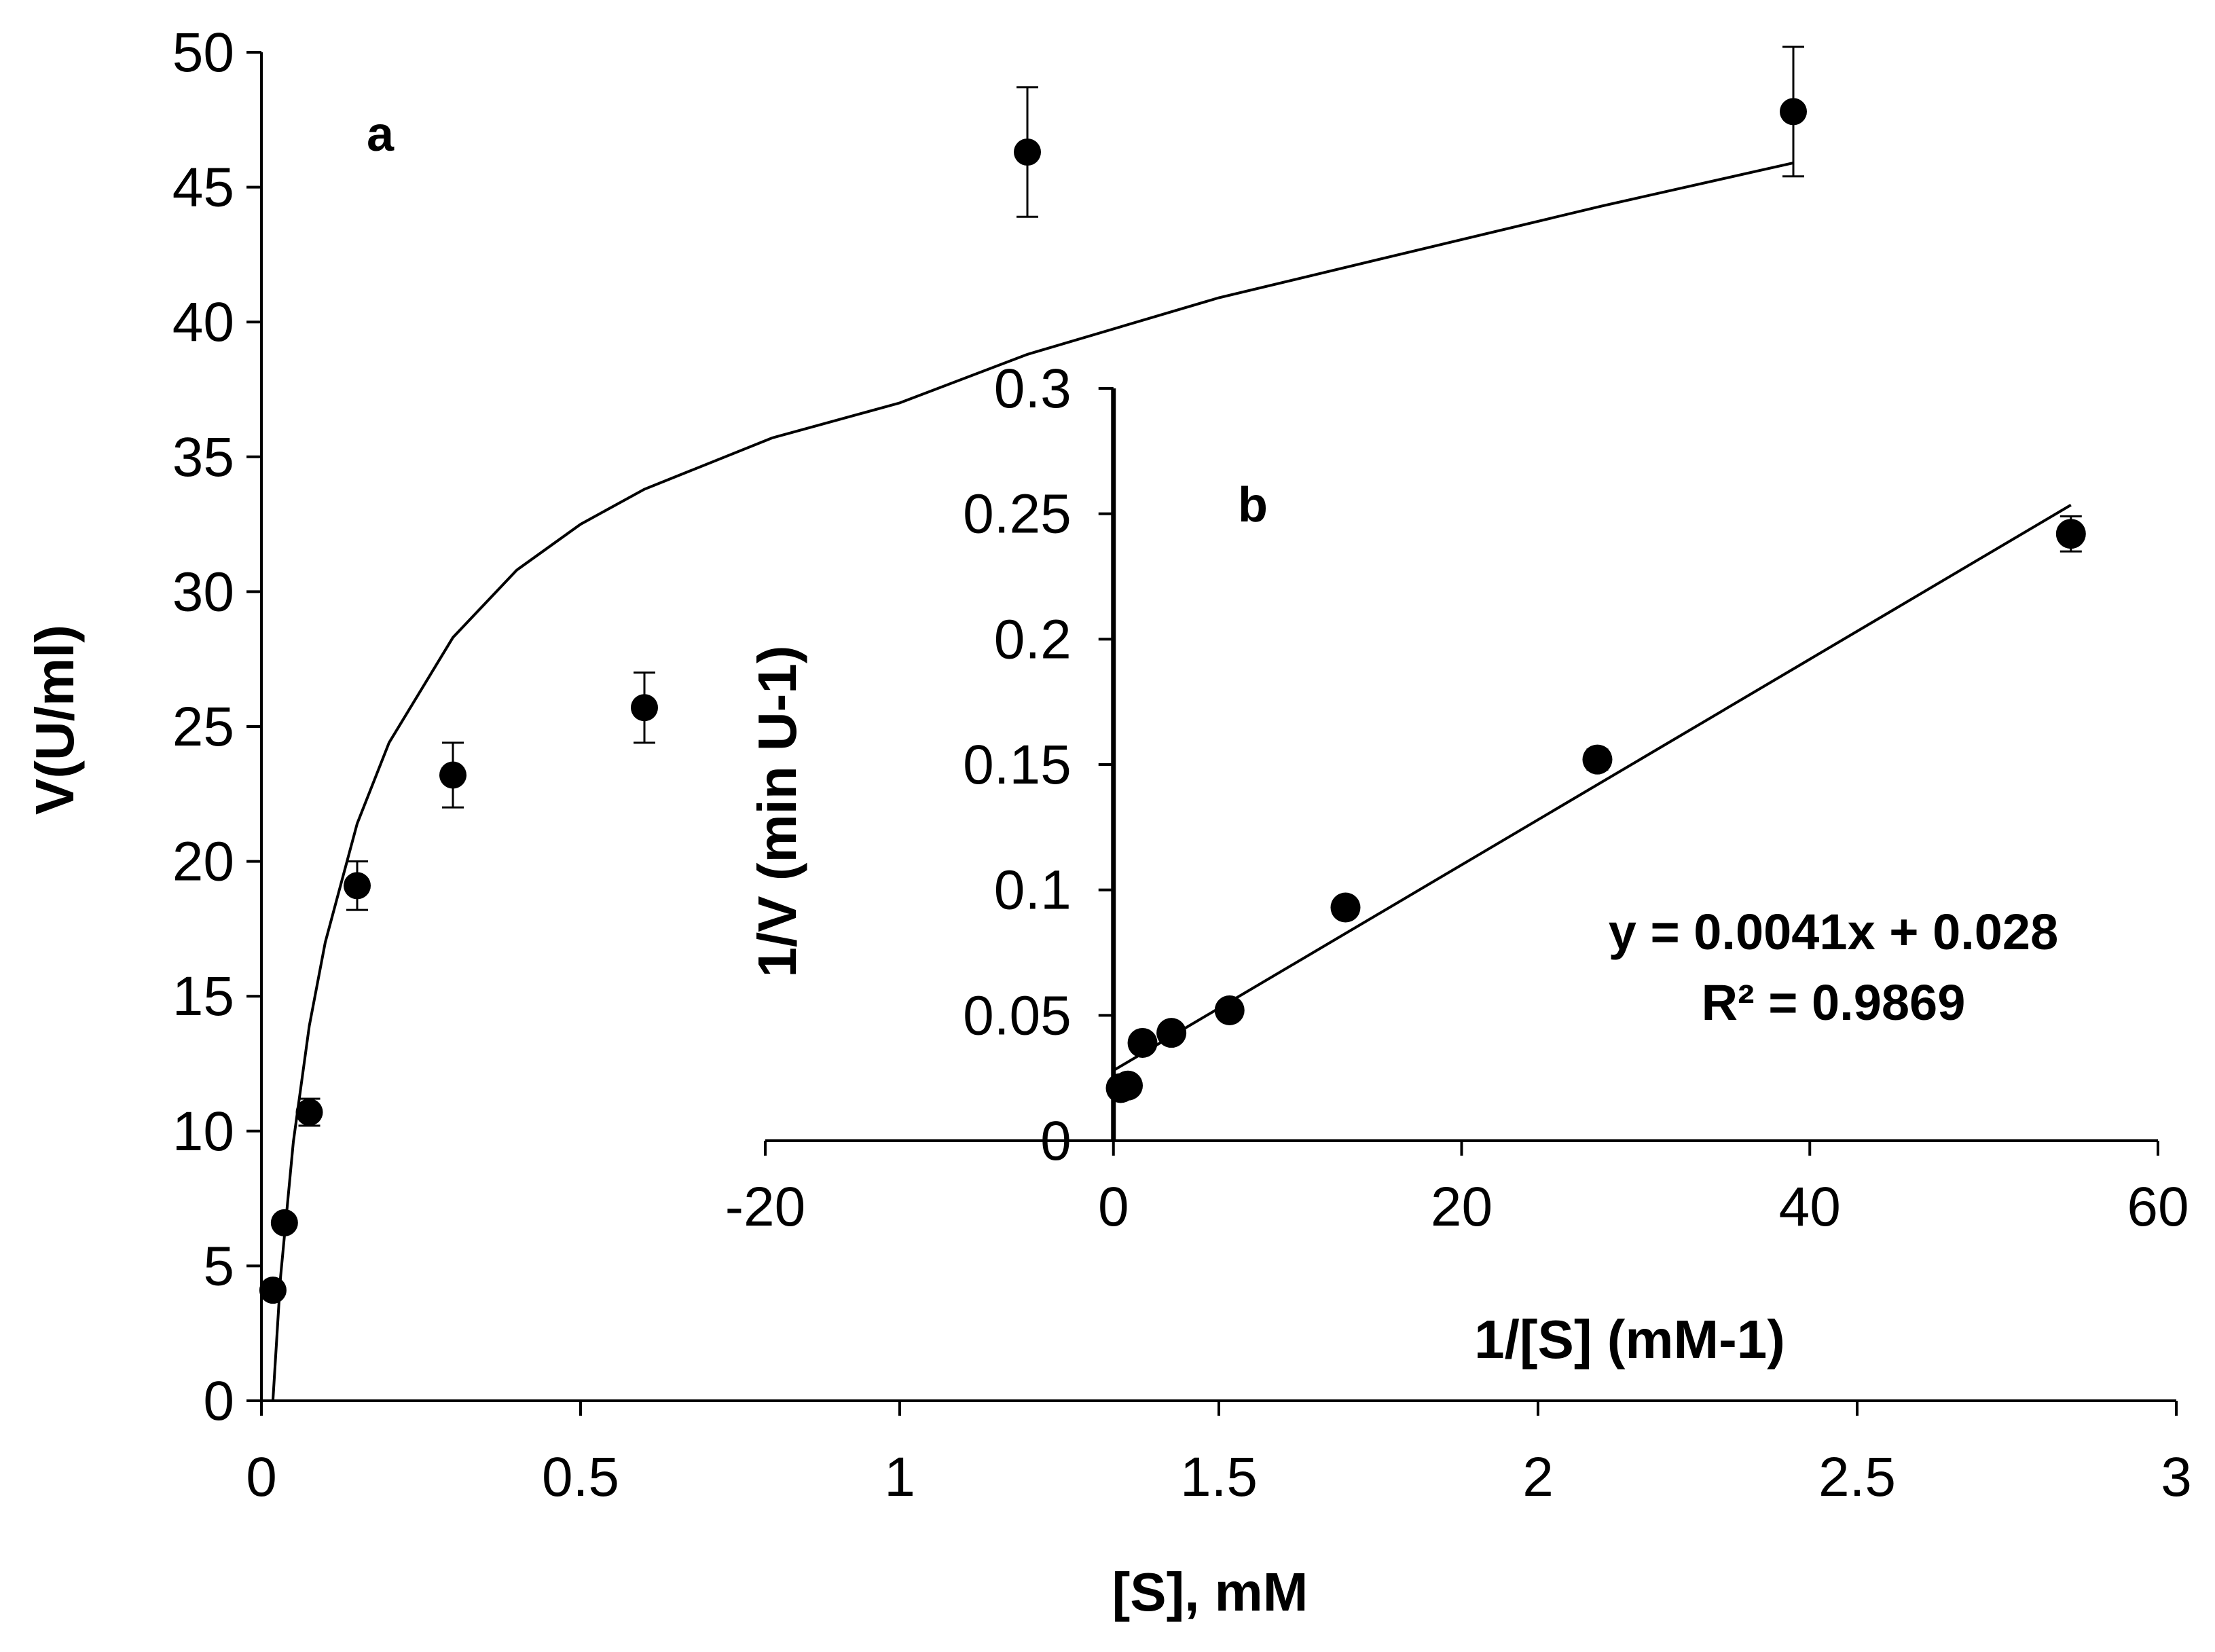 The image size is (2215, 1652). I want to click on panel-b-x-axis-title: 1/[S] (mM-1), so click(1629, 1340).